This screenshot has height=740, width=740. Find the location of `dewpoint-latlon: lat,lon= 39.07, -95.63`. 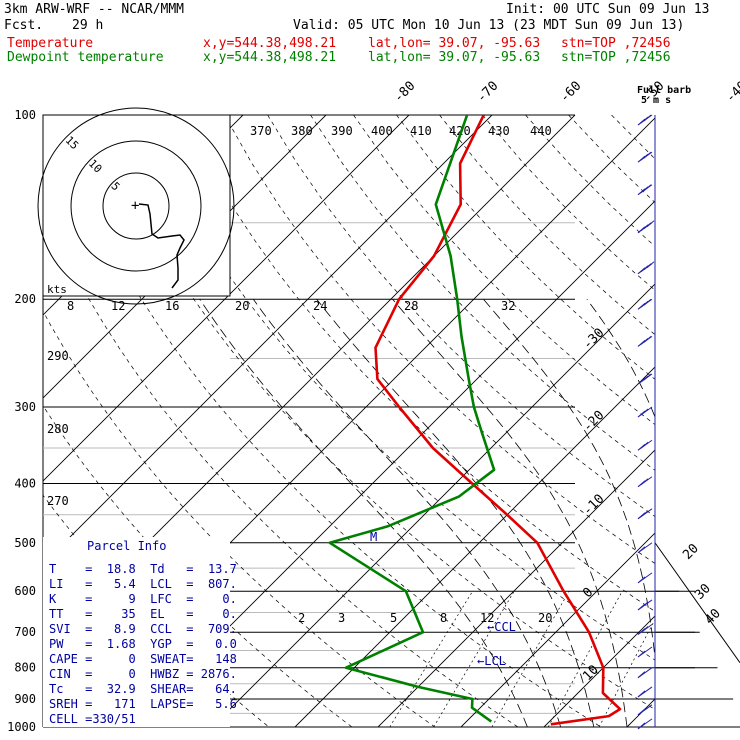

dewpoint-latlon: lat,lon= 39.07, -95.63 is located at coordinates (454, 57).